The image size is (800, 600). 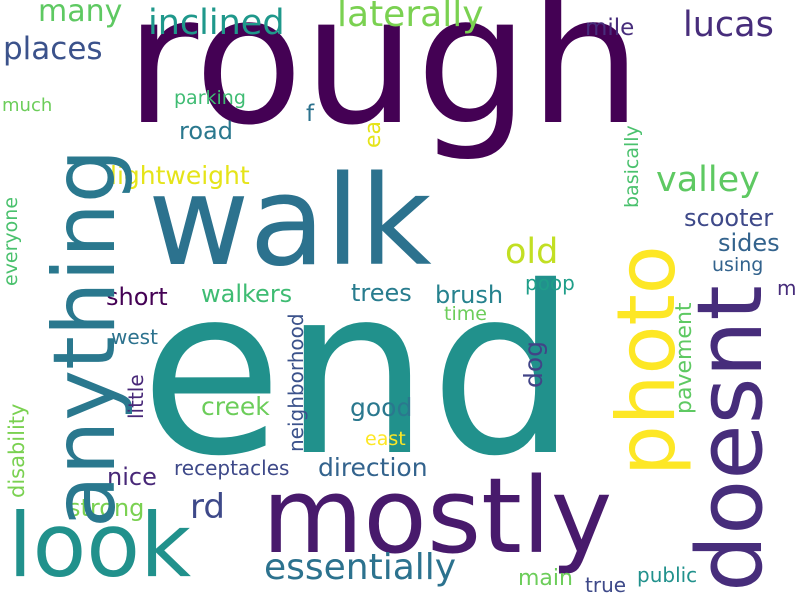 I want to click on word-time: time, so click(x=465, y=314).